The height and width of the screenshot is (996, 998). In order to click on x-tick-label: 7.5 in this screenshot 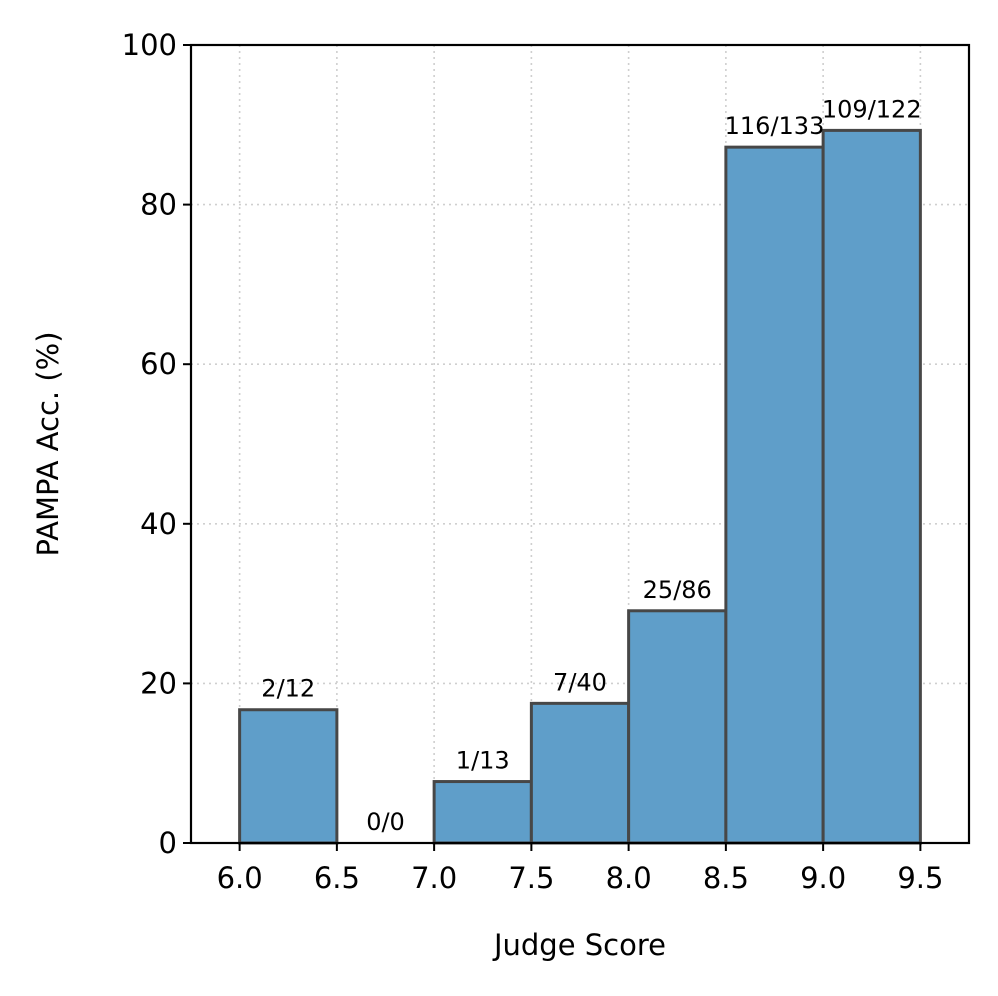, I will do `click(531, 878)`.